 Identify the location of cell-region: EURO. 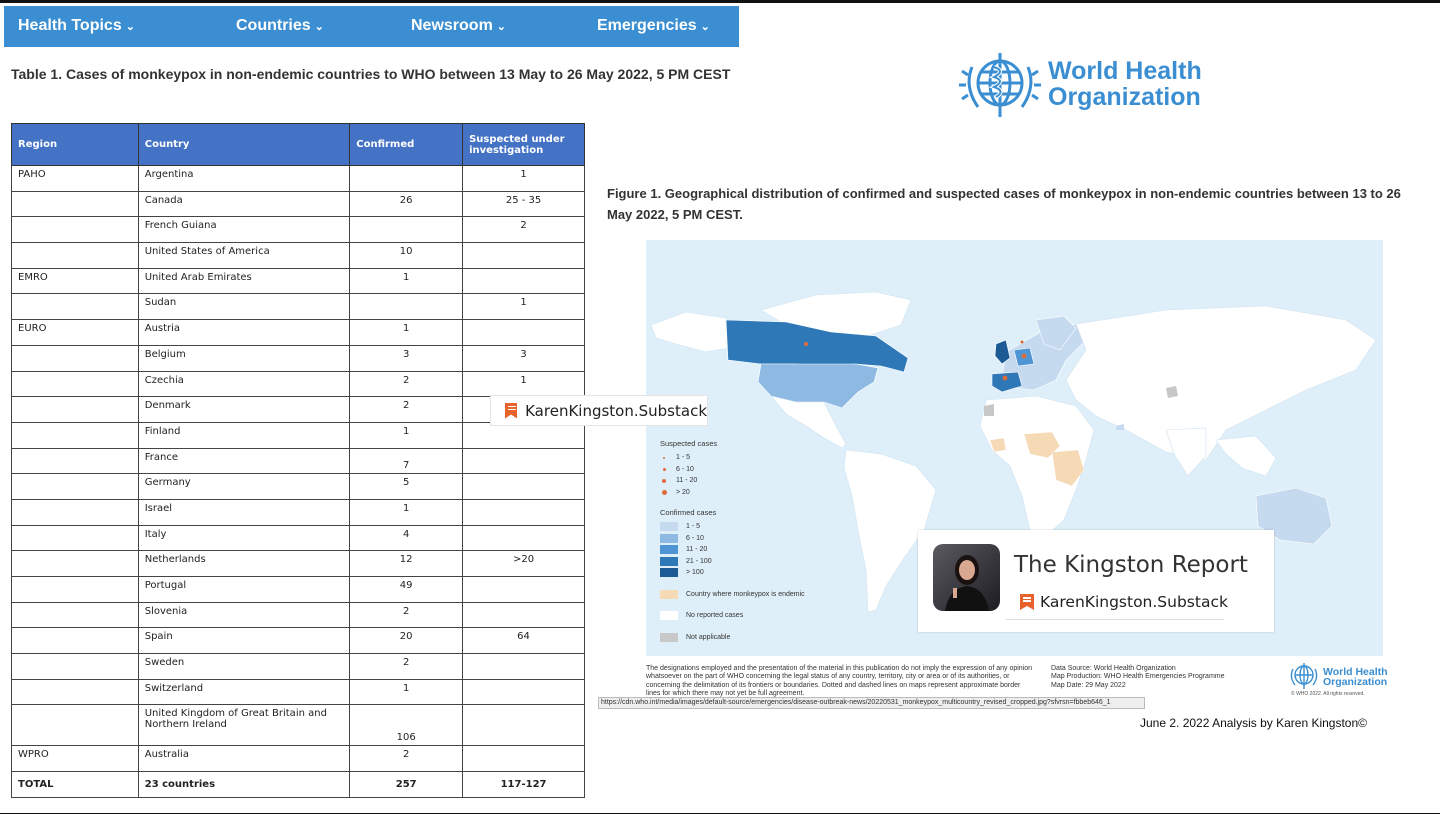
(75, 332).